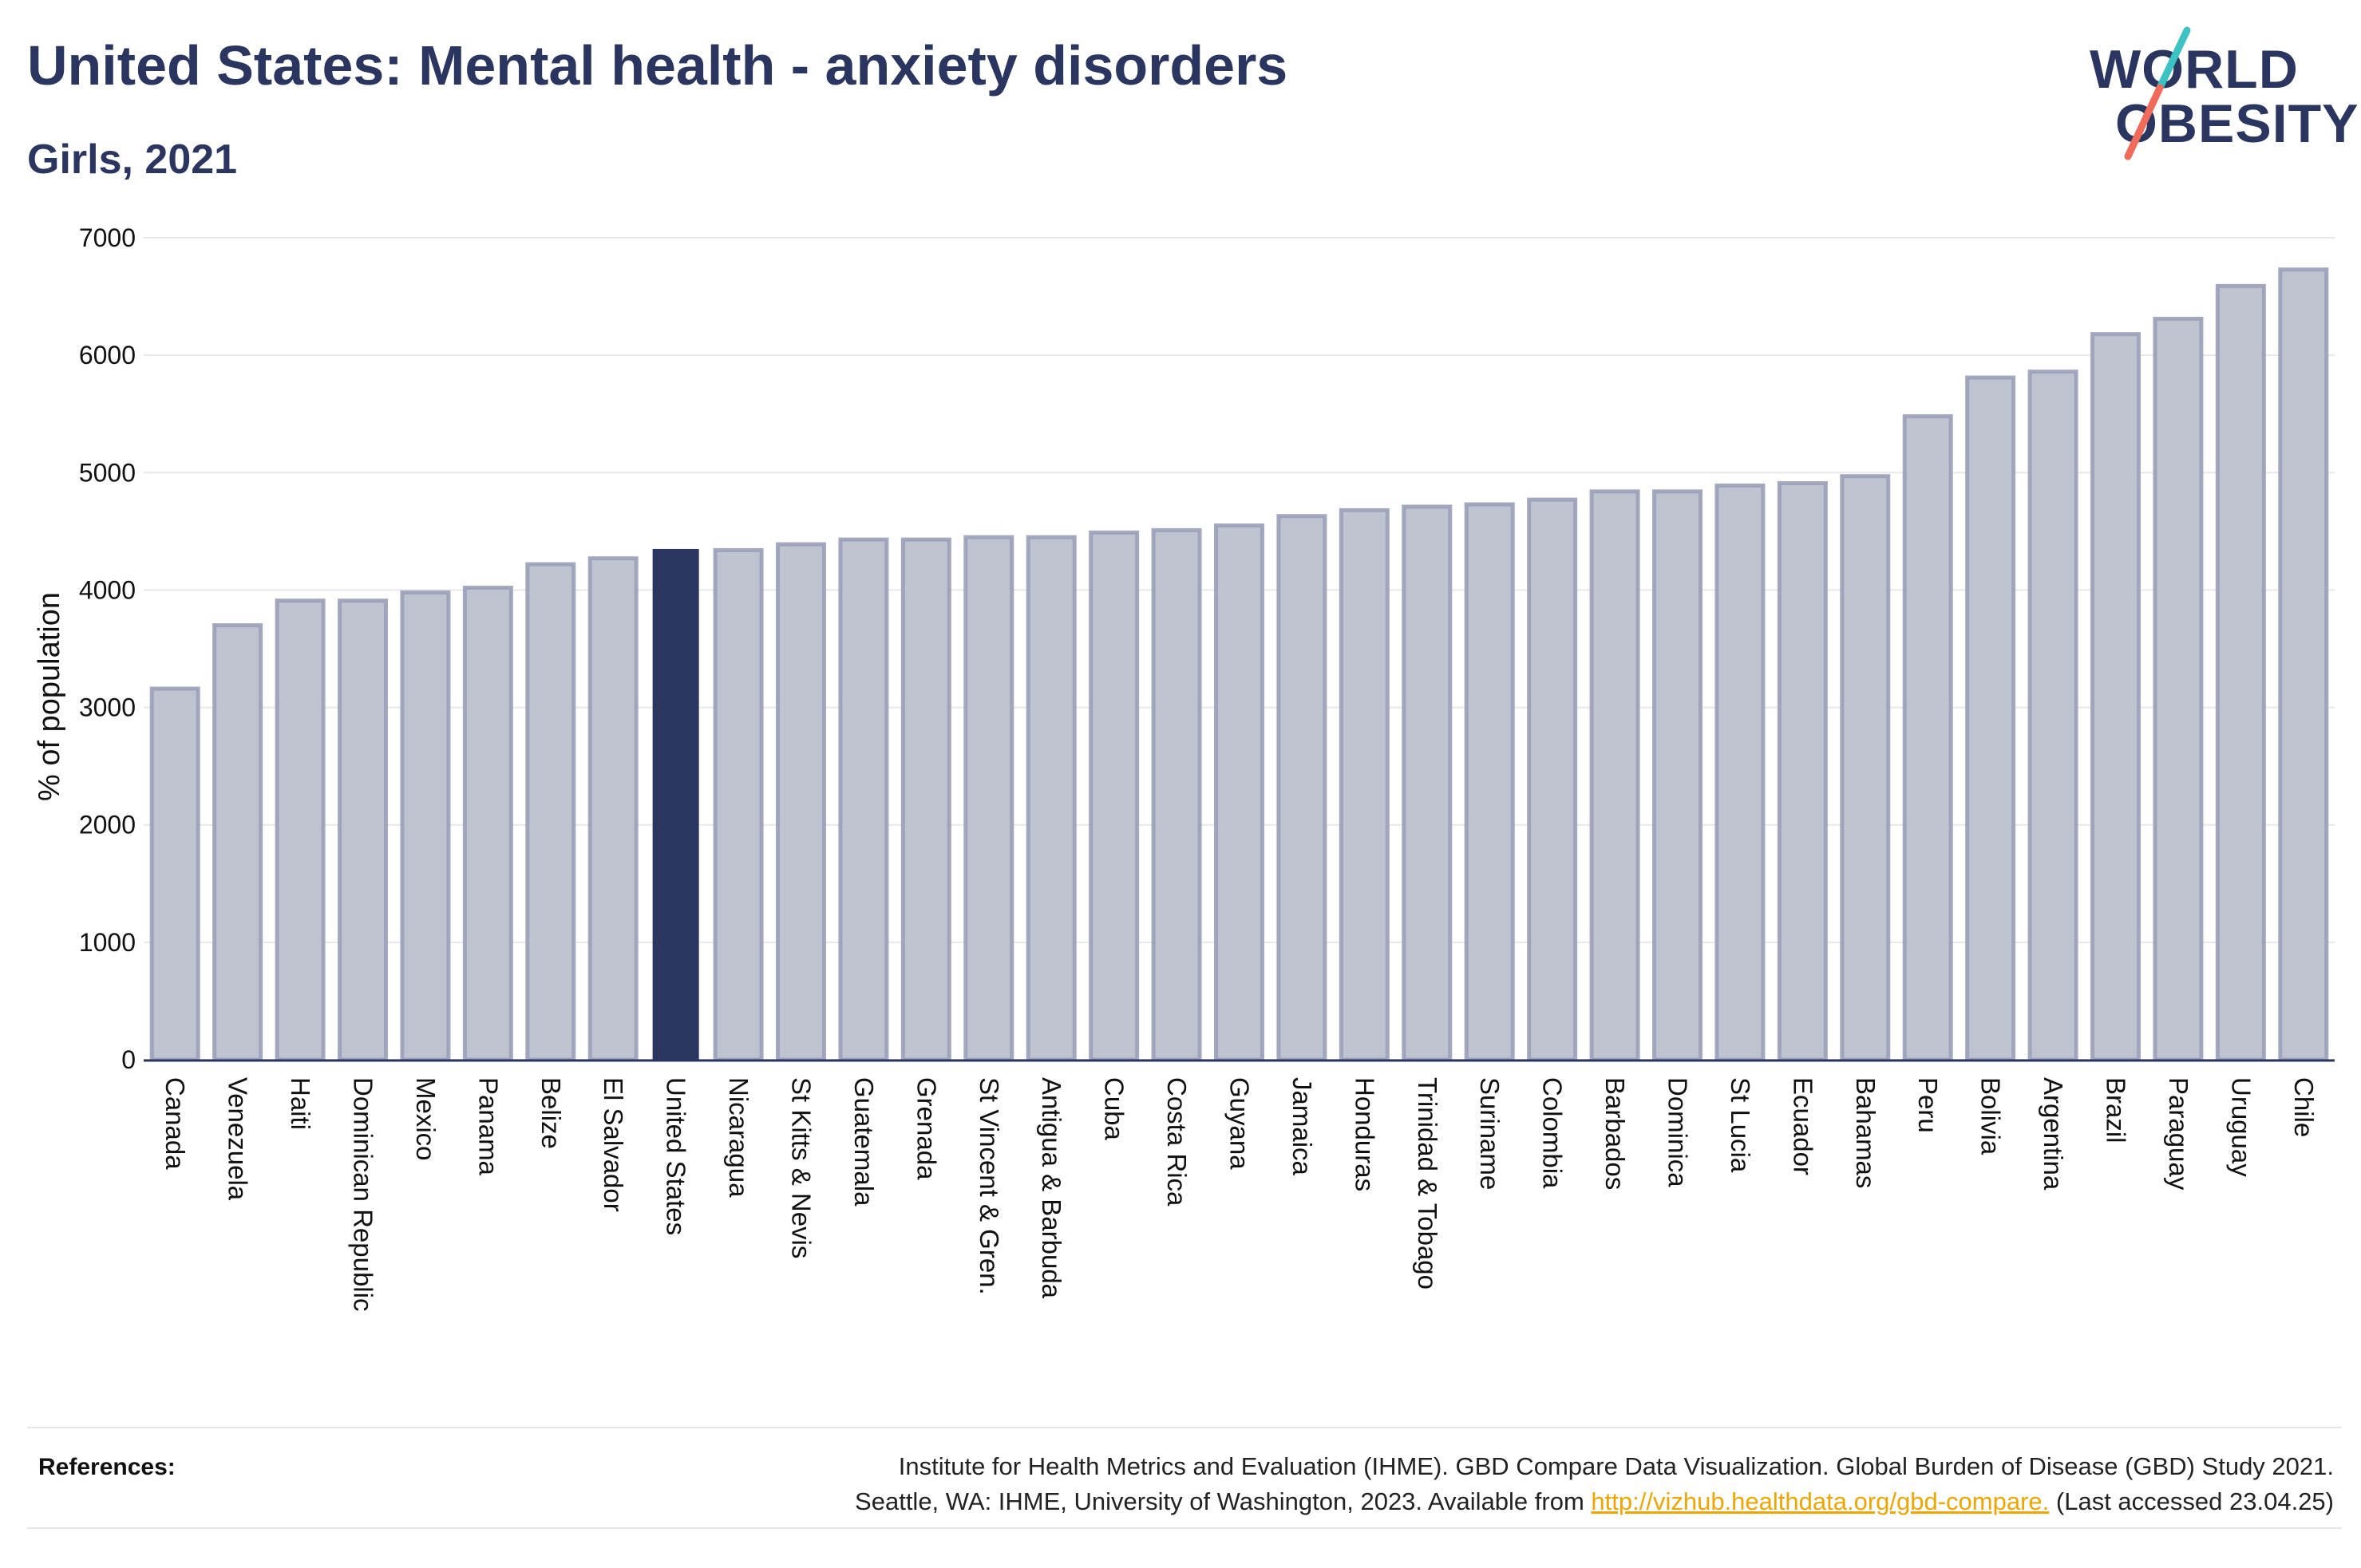  Describe the element at coordinates (864, 1142) in the screenshot. I see `x-tick-label: Guatemala` at that location.